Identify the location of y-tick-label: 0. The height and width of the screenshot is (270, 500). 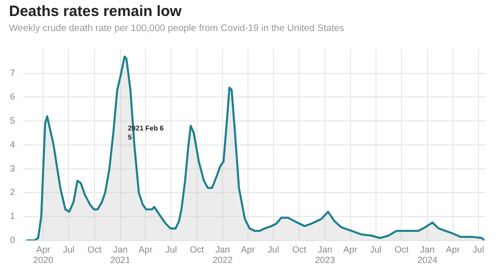
(13, 239).